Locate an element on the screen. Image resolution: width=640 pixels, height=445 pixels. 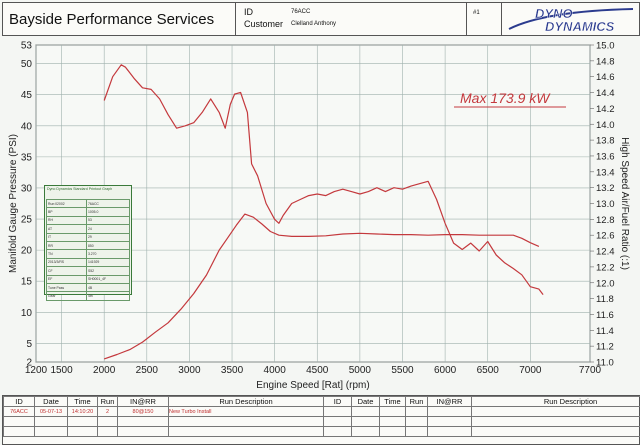
run-info-row: EF SH0001_4F is located at coordinates (88, 279).